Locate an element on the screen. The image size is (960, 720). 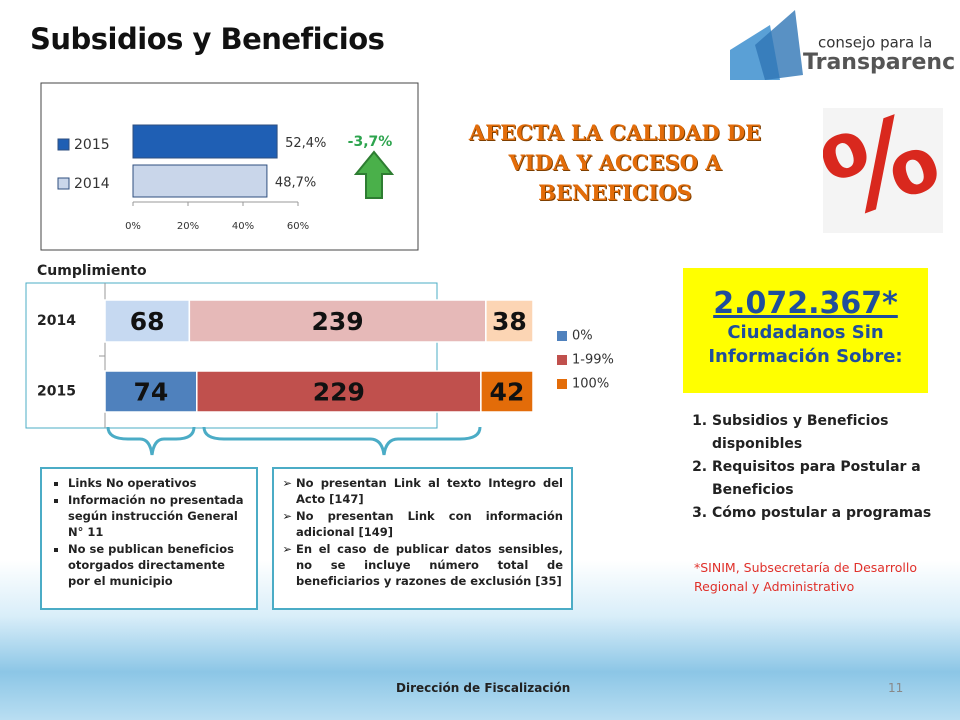
logo: consejo para la Transparencia is located at coordinates (842, 45).